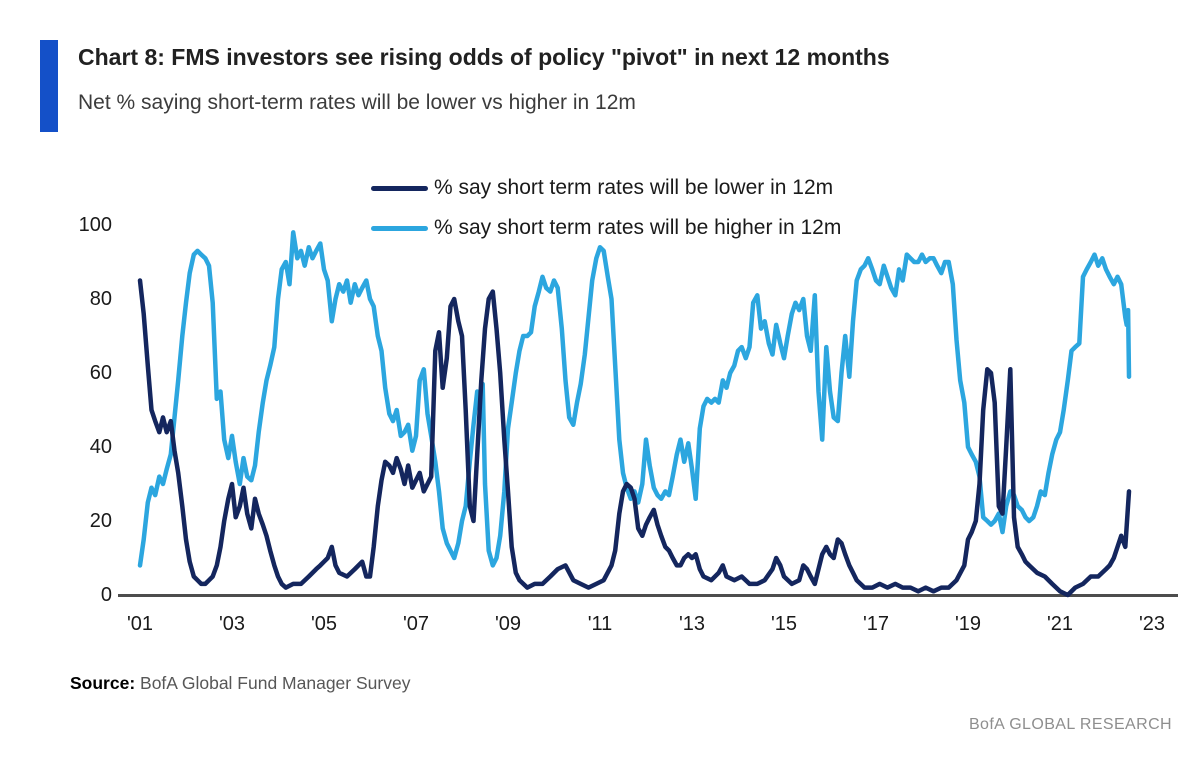 The width and height of the screenshot is (1200, 776). Describe the element at coordinates (100, 299) in the screenshot. I see `y-tick-label: 80` at that location.